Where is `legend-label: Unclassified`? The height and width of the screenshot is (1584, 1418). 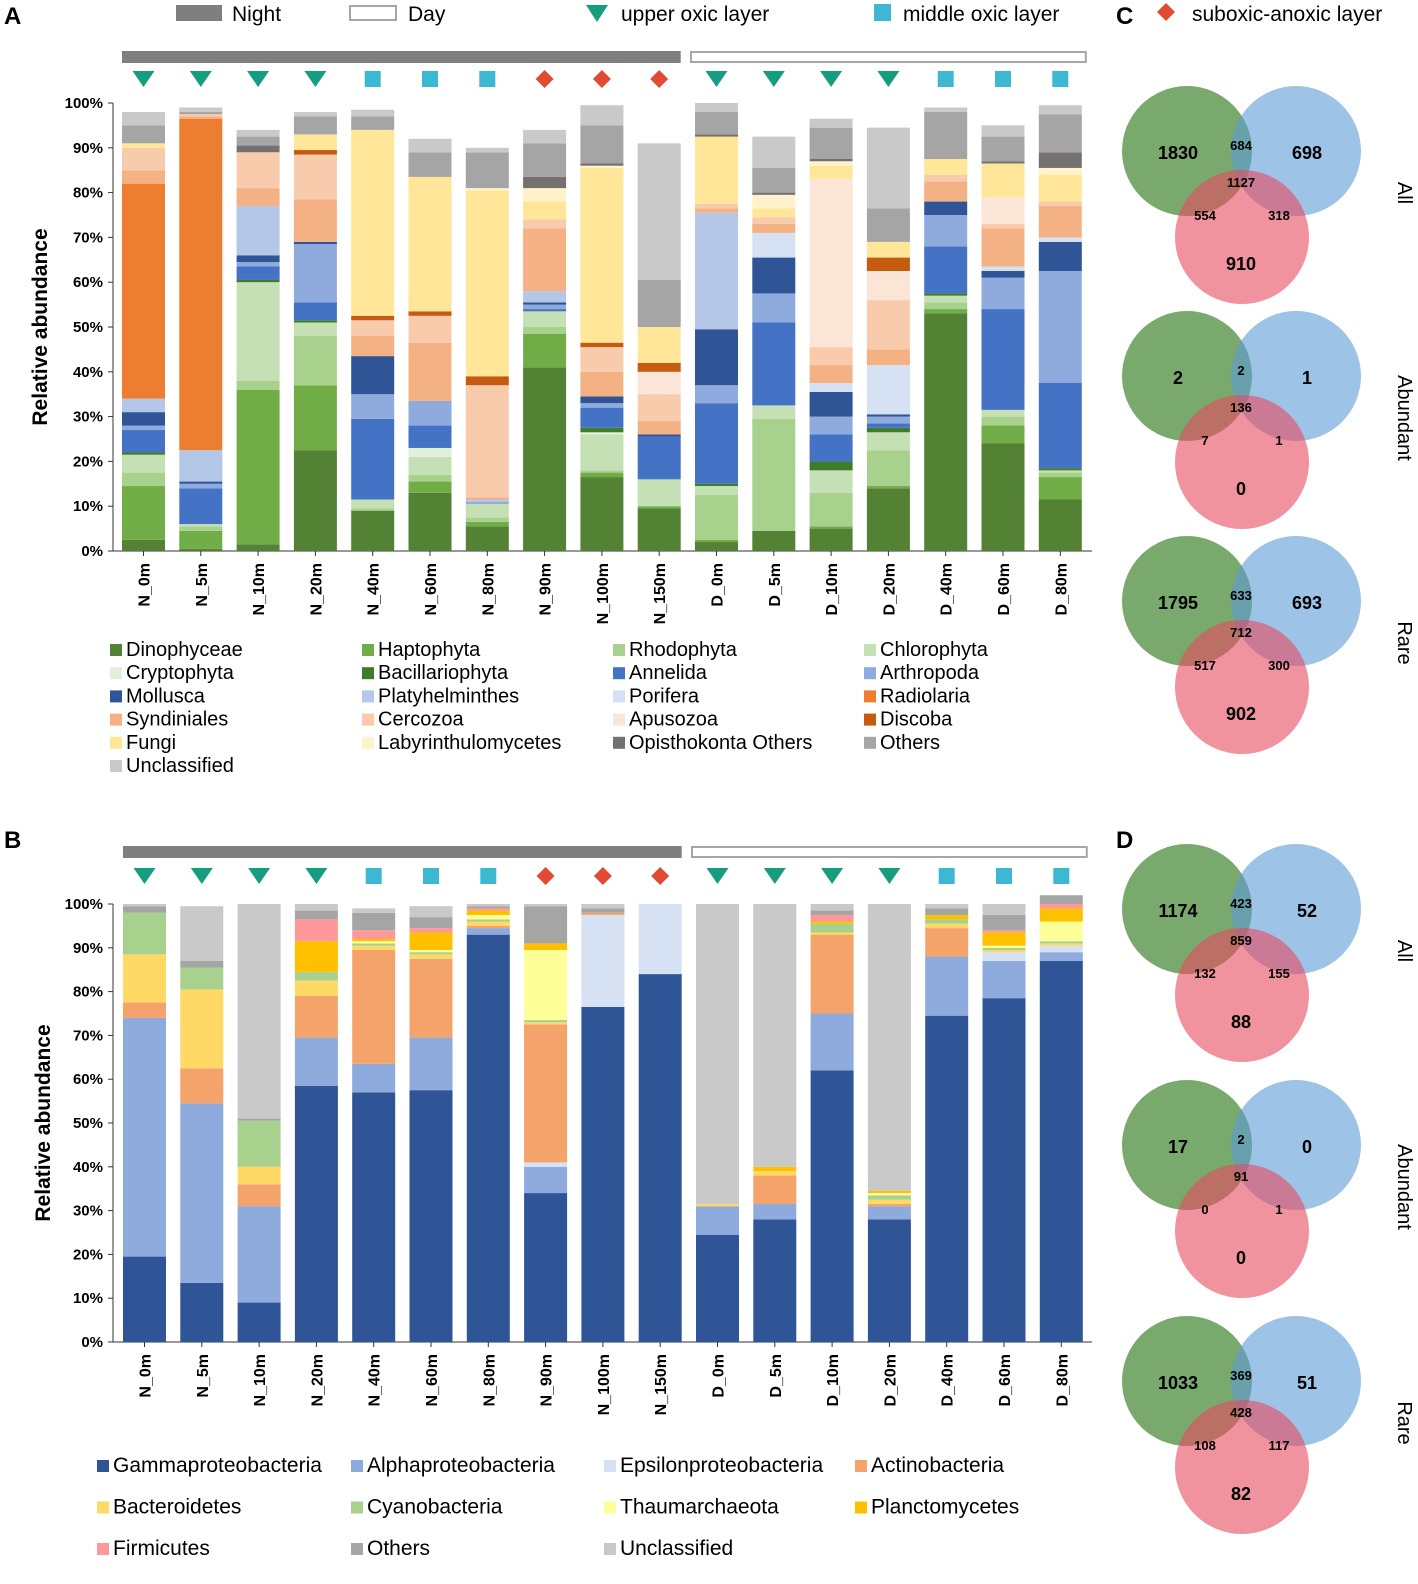 legend-label: Unclassified is located at coordinates (180, 766).